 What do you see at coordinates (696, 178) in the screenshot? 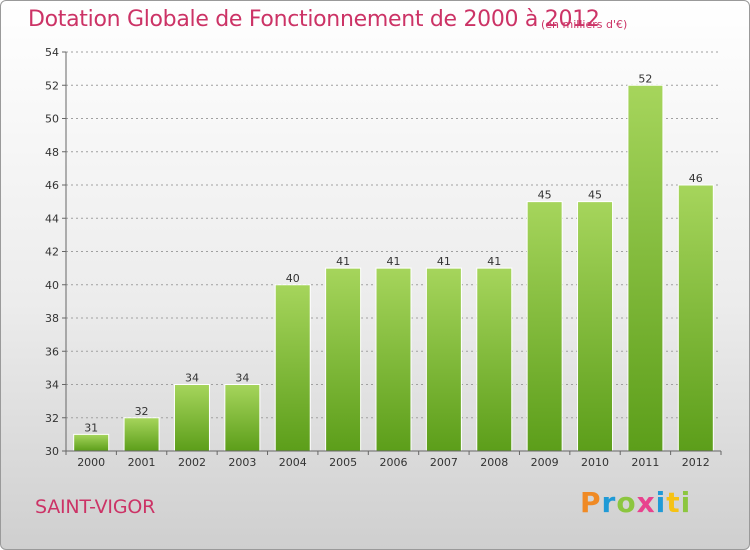
I see `value-label-2012: 46` at bounding box center [696, 178].